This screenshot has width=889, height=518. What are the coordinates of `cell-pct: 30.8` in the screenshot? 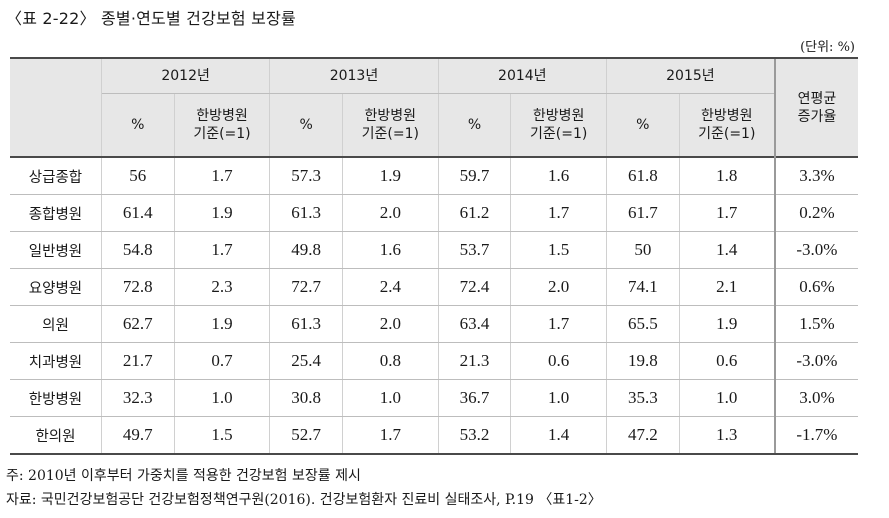 It's located at (306, 398).